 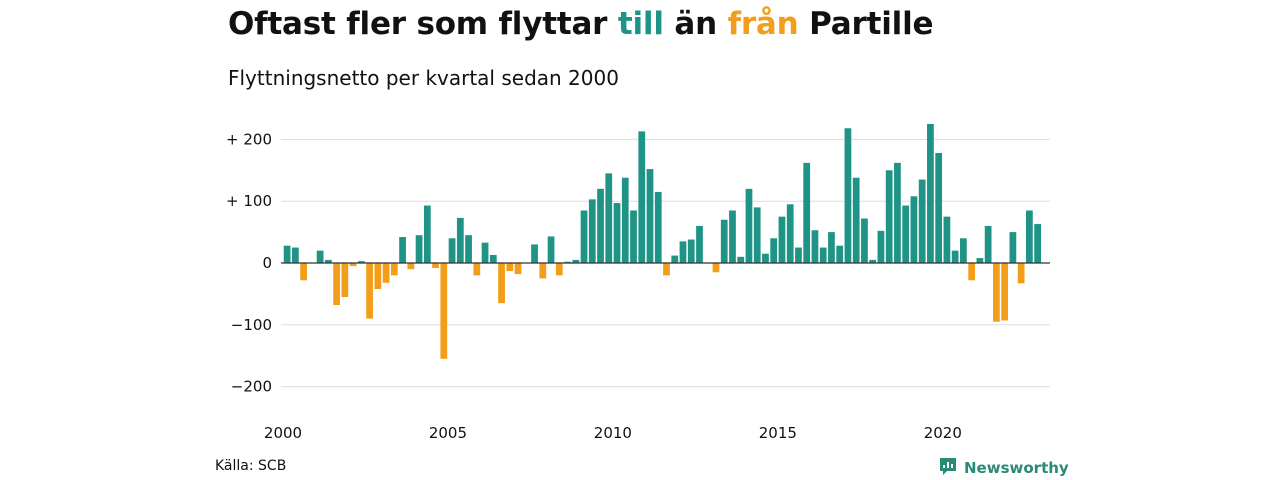 What do you see at coordinates (448, 433) in the screenshot?
I see `x-tick-label: 2005` at bounding box center [448, 433].